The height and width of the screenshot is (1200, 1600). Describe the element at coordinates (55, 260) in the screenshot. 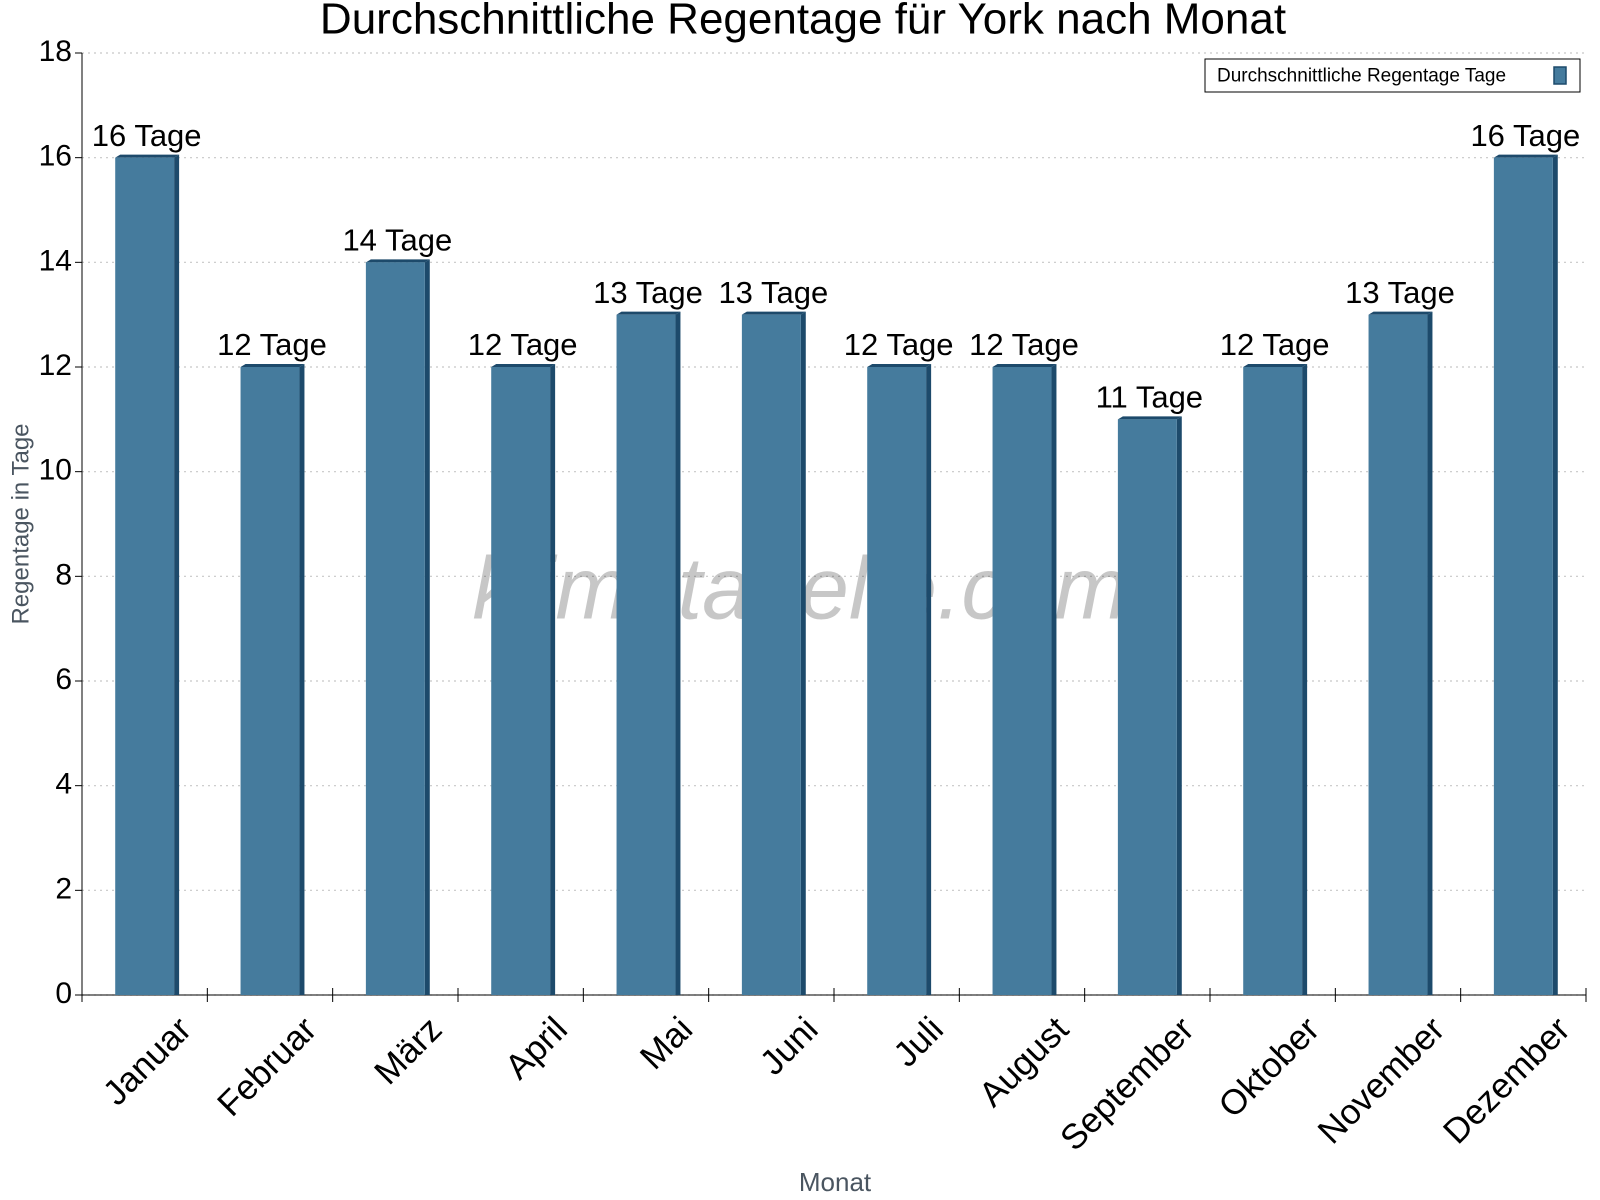

I see `y-tick-label: 14` at that location.